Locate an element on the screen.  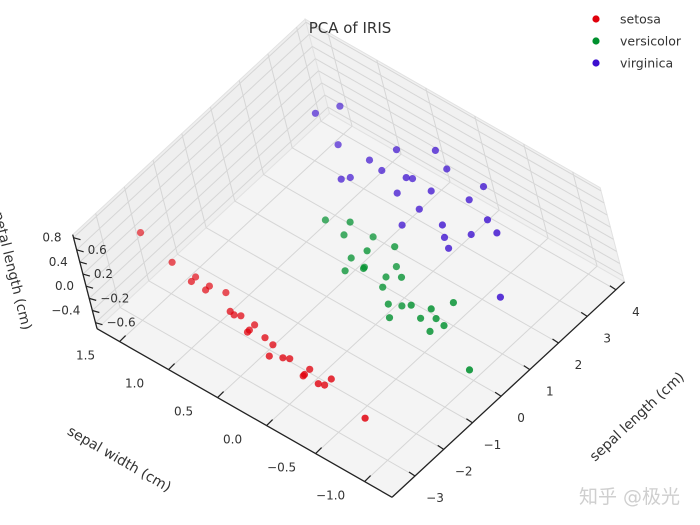
y-tick-label: −1.0 is located at coordinates (330, 496).